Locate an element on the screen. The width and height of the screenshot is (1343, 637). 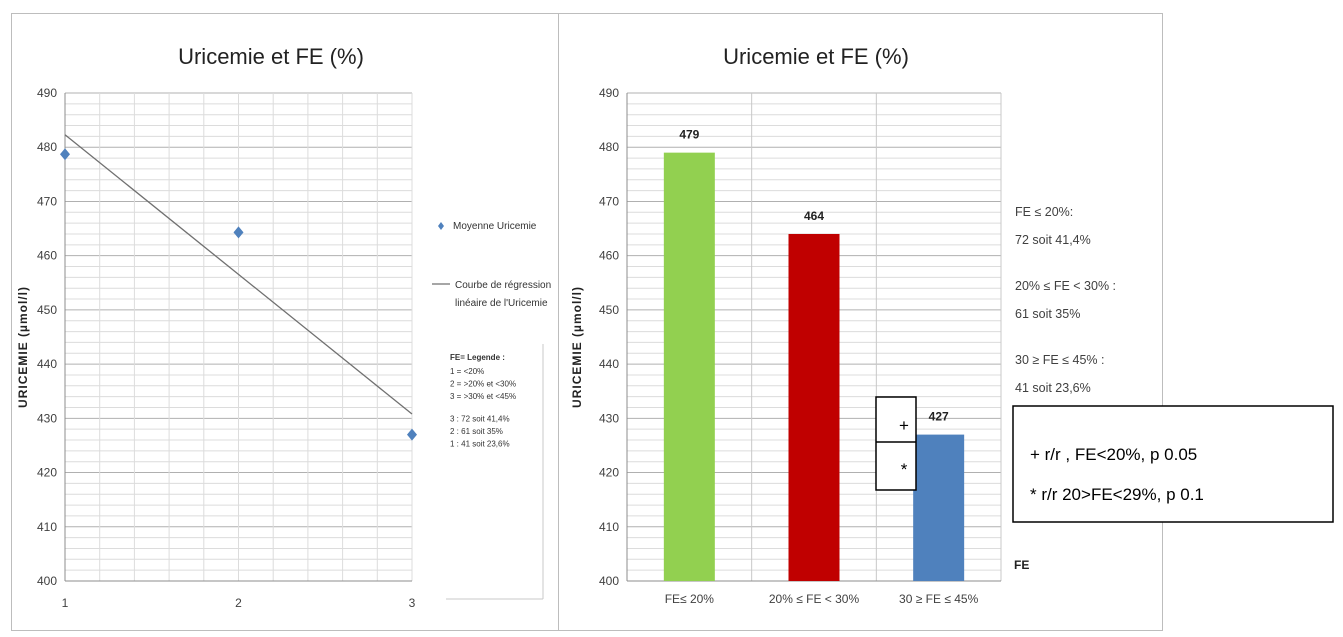
x-axis-label: FE is located at coordinates (1021, 565).